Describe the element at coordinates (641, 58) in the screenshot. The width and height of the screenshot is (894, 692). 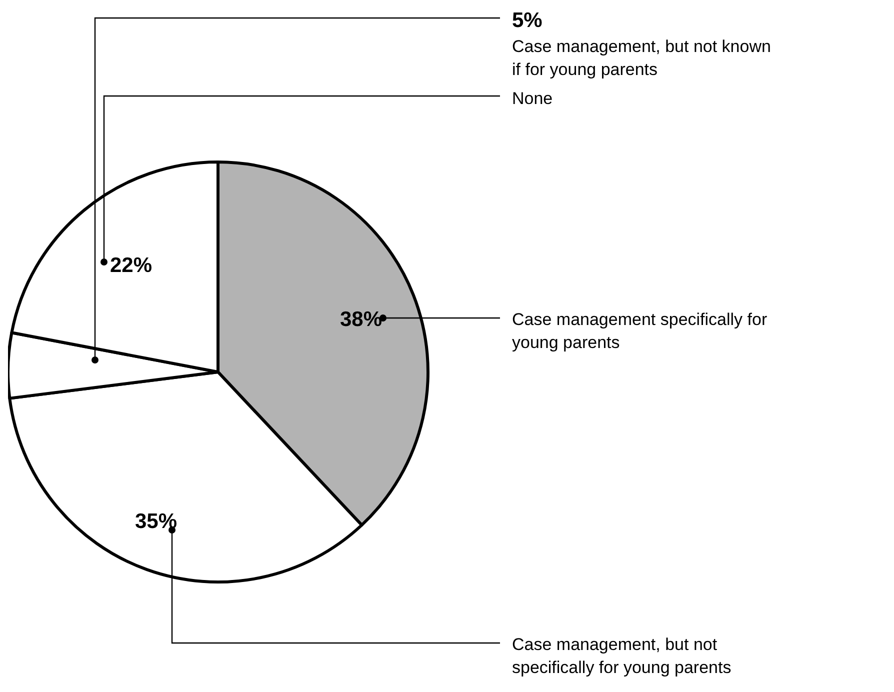
I see `slice-label: Case management, but not known if for young parents` at that location.